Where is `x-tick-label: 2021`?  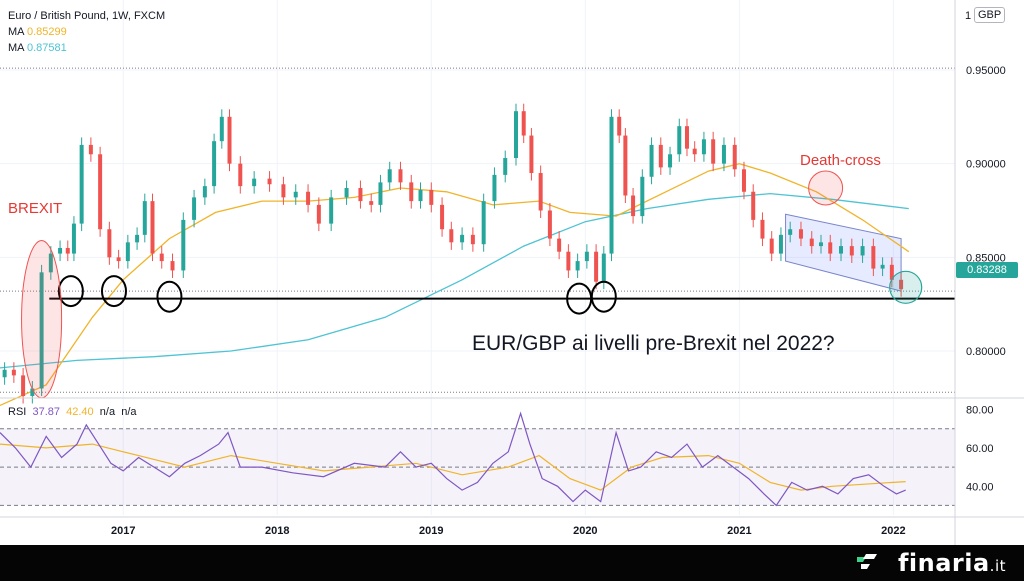 x-tick-label: 2021 is located at coordinates (739, 531).